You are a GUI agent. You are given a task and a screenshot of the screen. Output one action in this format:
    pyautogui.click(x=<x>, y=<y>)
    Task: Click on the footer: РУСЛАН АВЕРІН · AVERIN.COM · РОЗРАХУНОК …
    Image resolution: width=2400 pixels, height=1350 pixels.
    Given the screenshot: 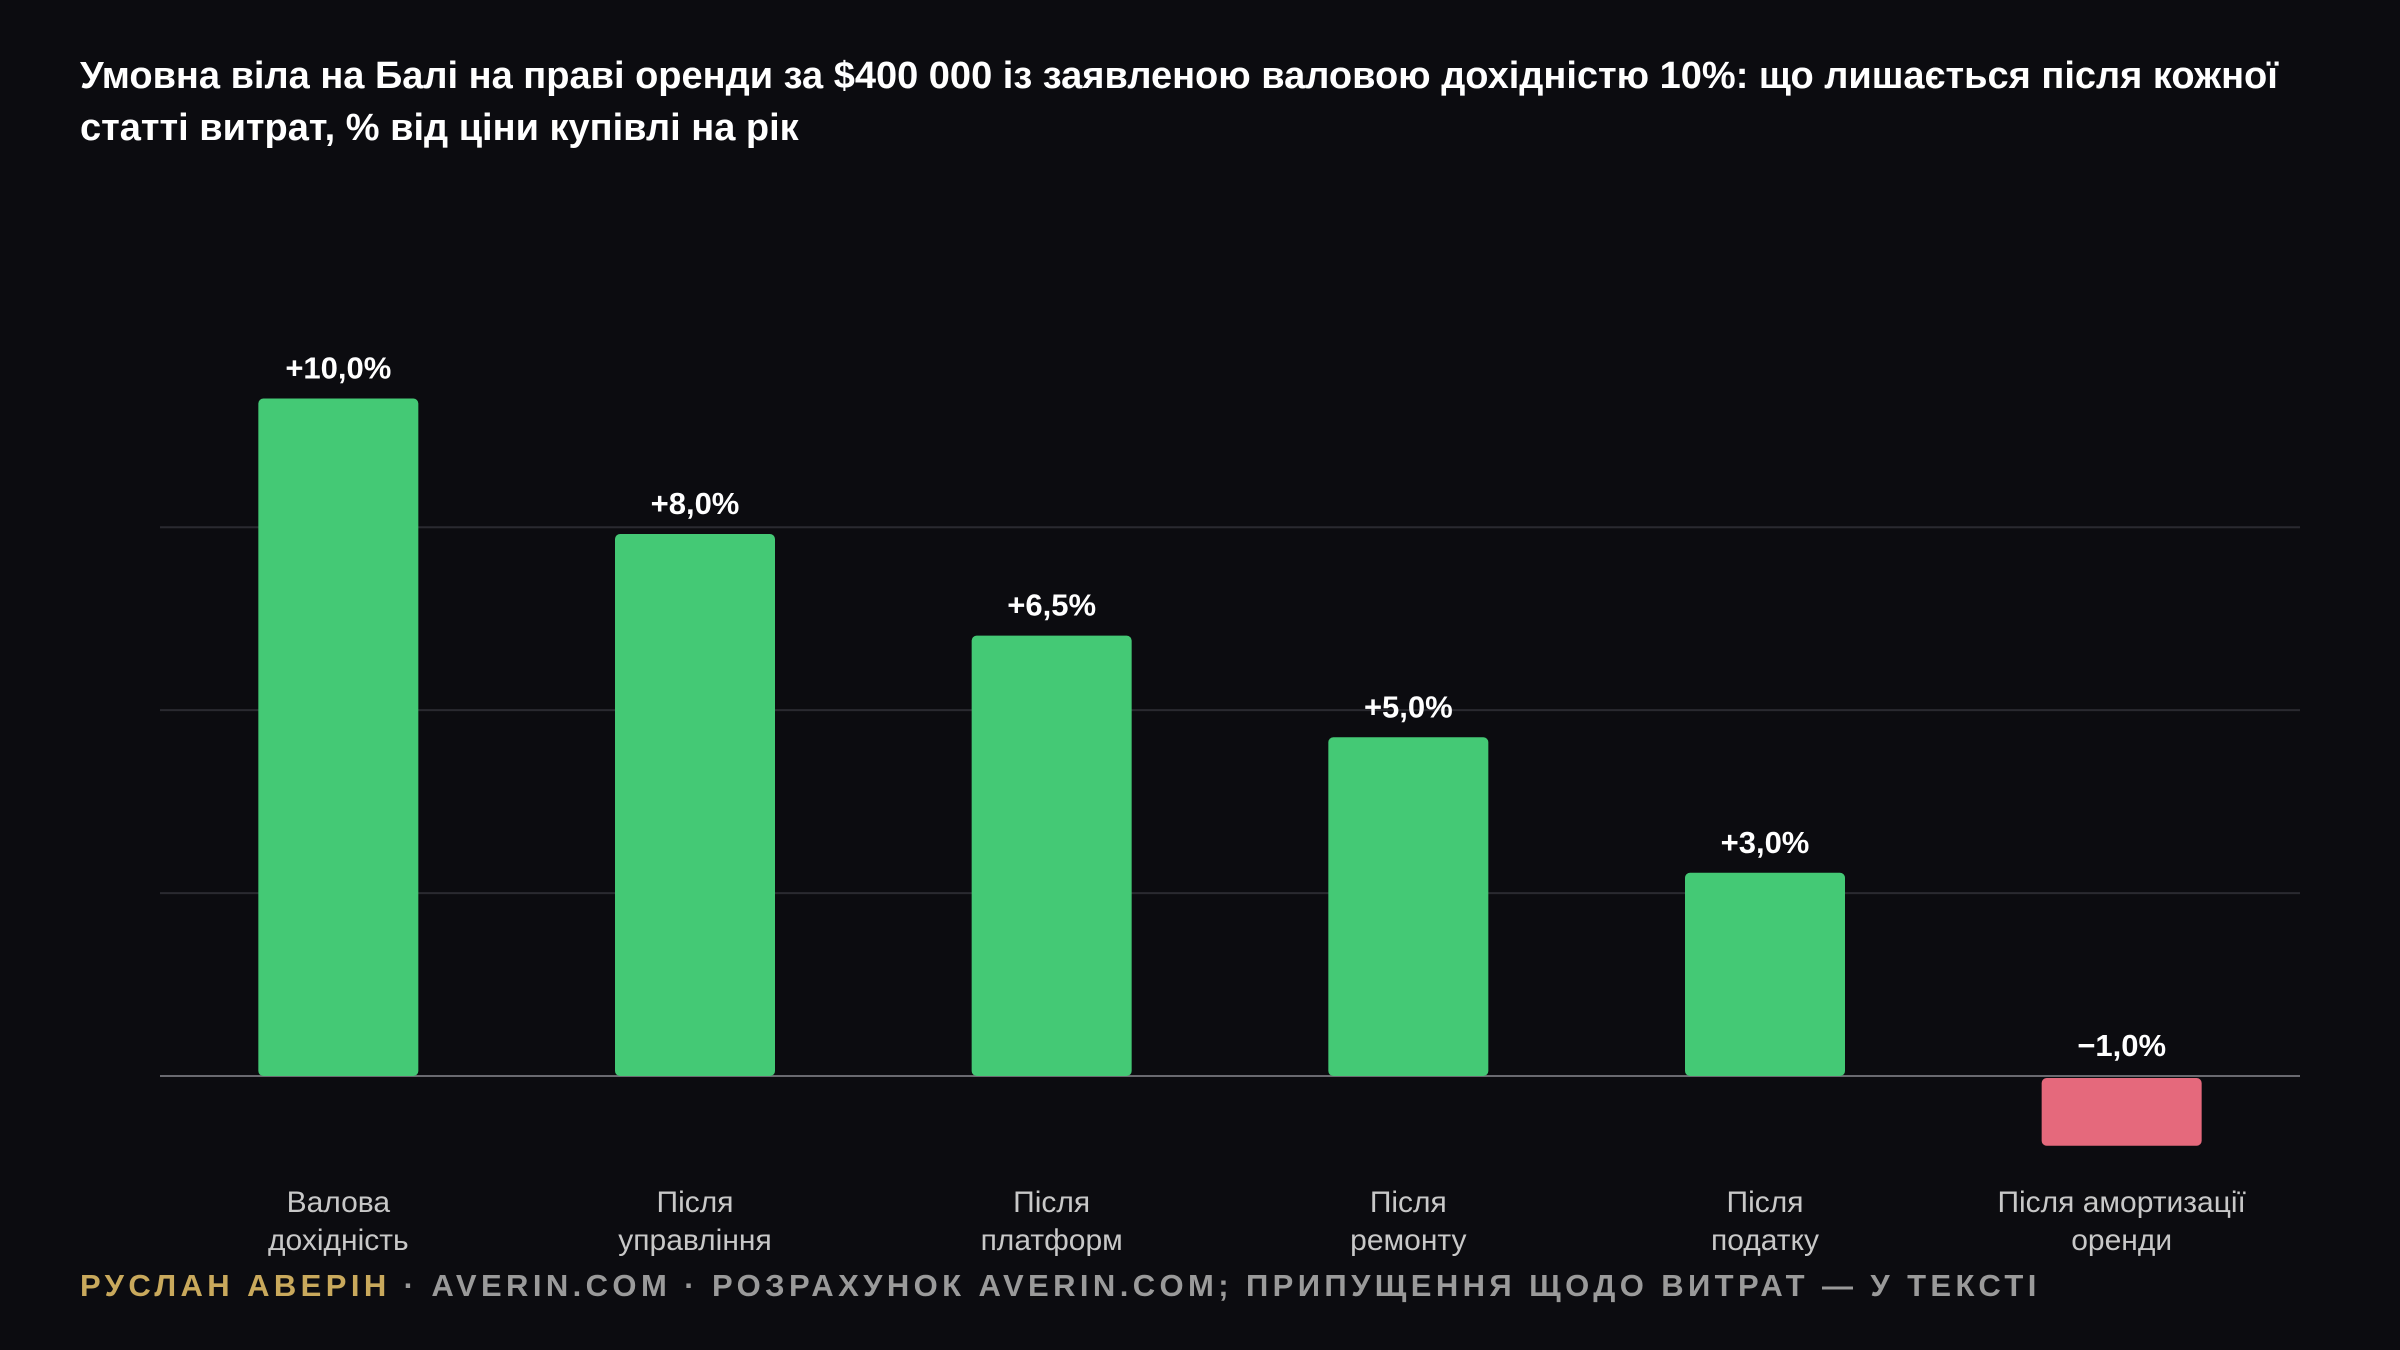 What is the action you would take?
    pyautogui.click(x=1060, y=1286)
    